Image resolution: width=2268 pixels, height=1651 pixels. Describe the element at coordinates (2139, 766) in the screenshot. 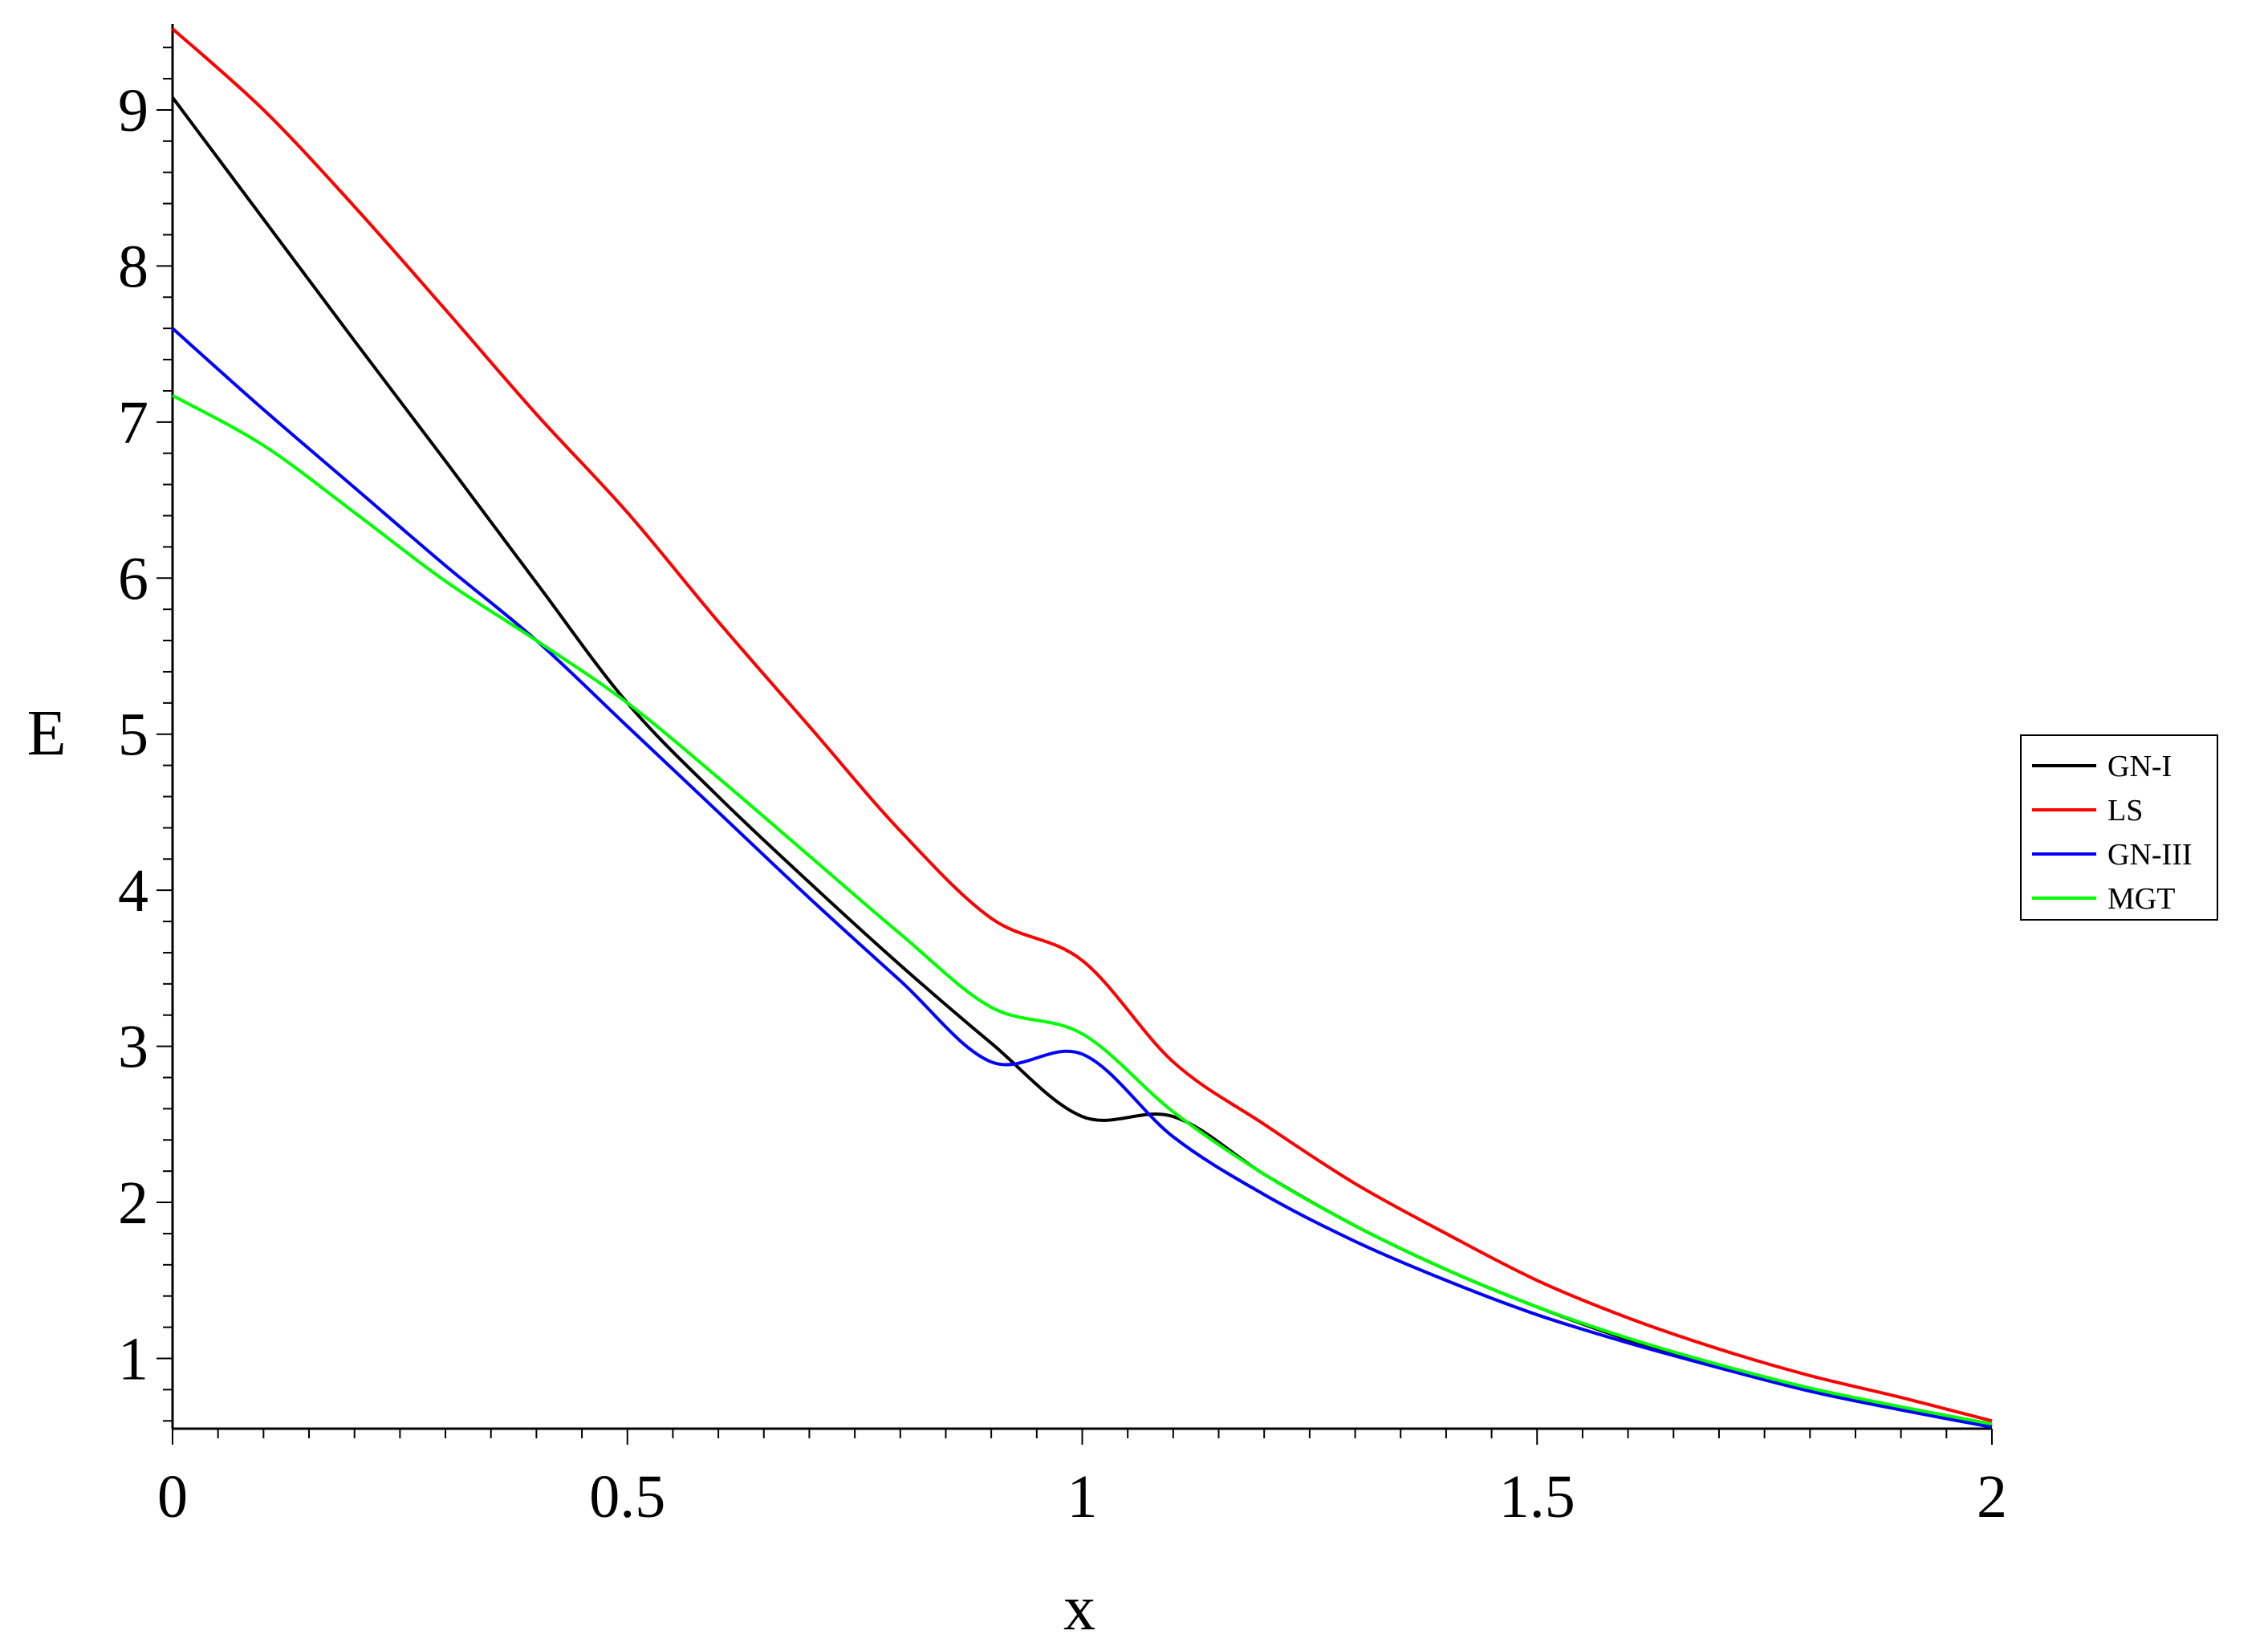

I see `legend-label: GN-I` at that location.